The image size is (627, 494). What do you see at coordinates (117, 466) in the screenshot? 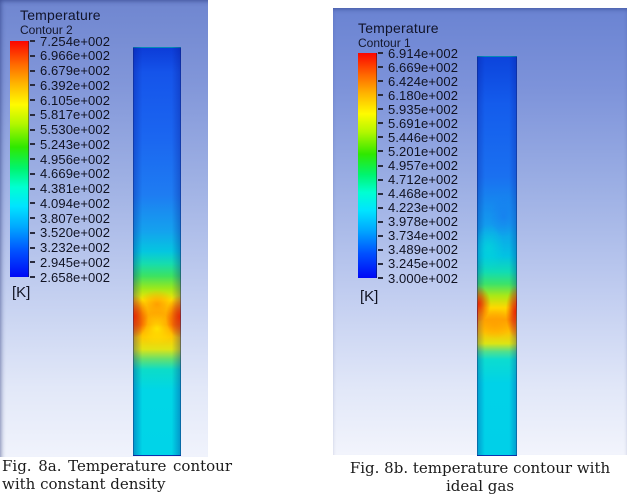
I see `caption-line-1: Fig. 8a. Temperature contour` at bounding box center [117, 466].